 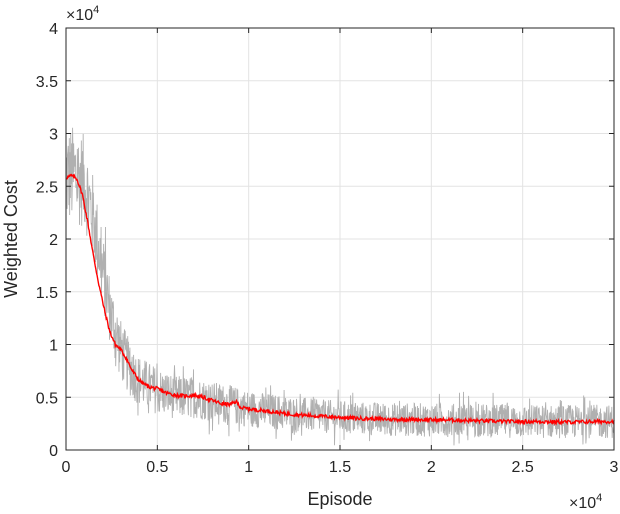 I want to click on x-tick-label: 1.5, so click(x=340, y=467).